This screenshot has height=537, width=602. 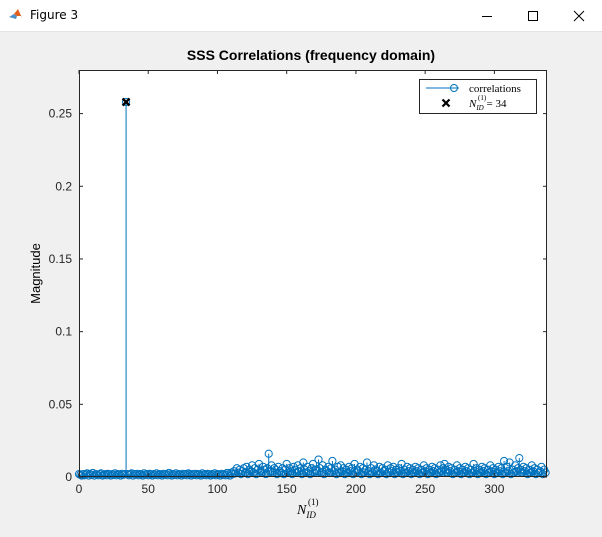 I want to click on x-tick-label: 300, so click(x=494, y=489).